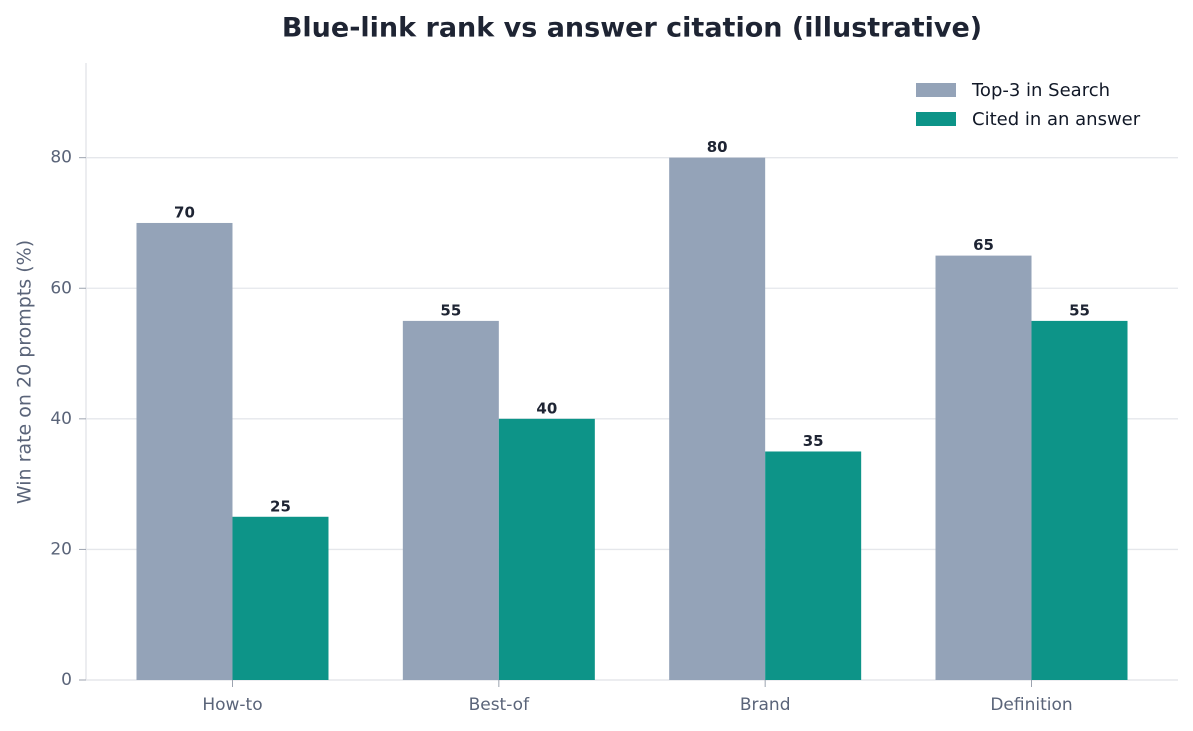  What do you see at coordinates (280, 506) in the screenshot?
I see `value-label: 25` at bounding box center [280, 506].